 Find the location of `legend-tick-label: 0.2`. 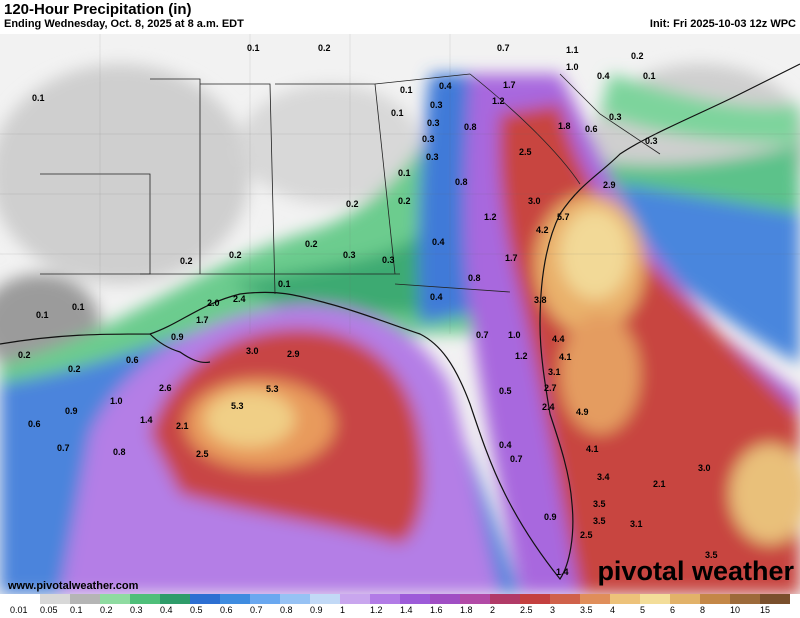

legend-tick-label: 0.2 is located at coordinates (106, 610).